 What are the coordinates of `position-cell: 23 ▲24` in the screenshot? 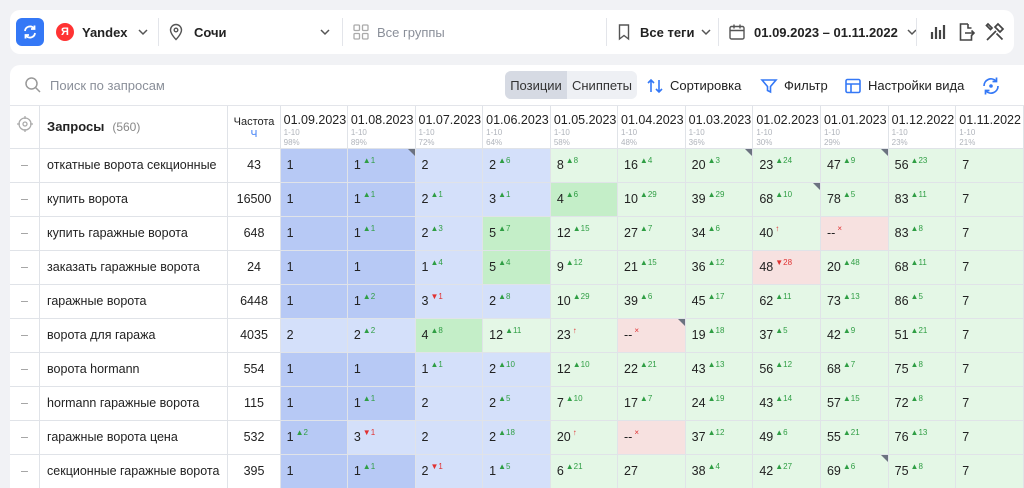 It's located at (786, 165).